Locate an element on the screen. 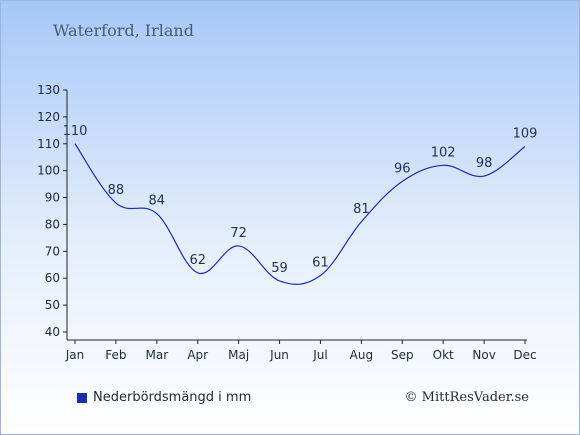 The width and height of the screenshot is (580, 435). chart-title: Waterford, Irland is located at coordinates (123, 30).